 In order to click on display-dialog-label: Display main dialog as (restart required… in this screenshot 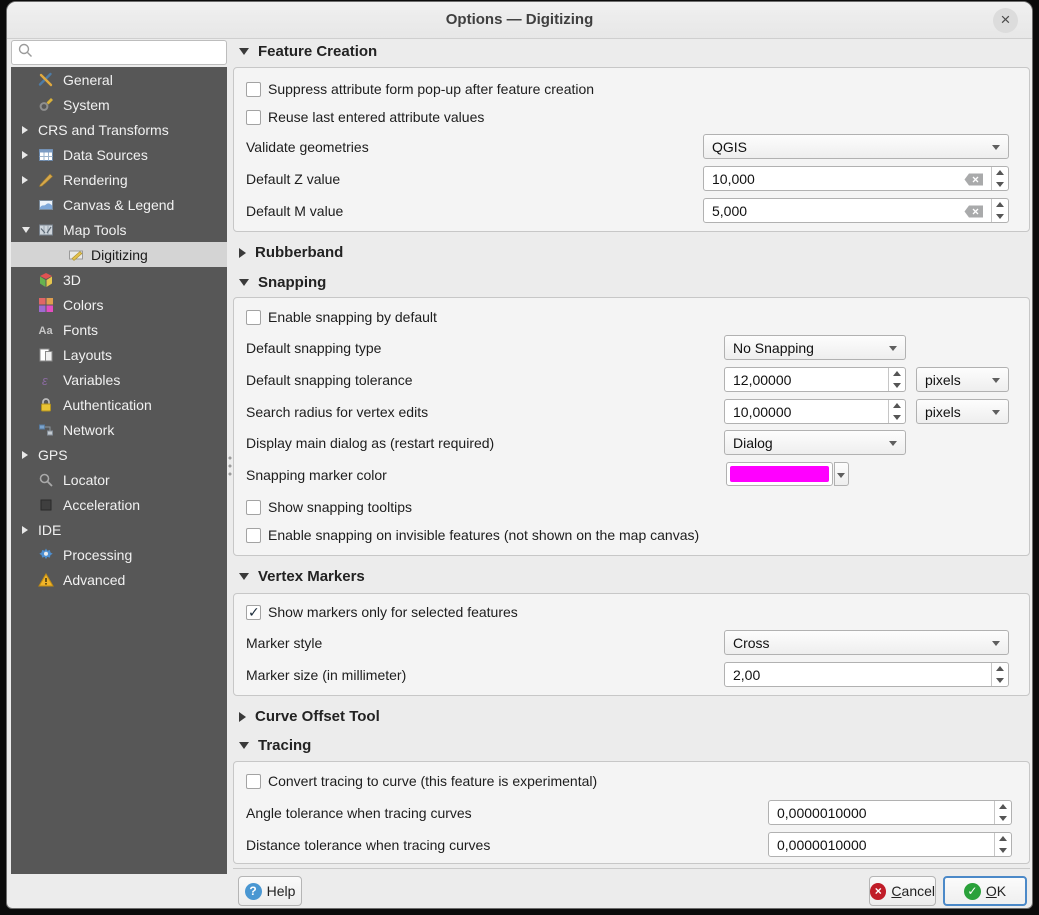, I will do `click(370, 443)`.